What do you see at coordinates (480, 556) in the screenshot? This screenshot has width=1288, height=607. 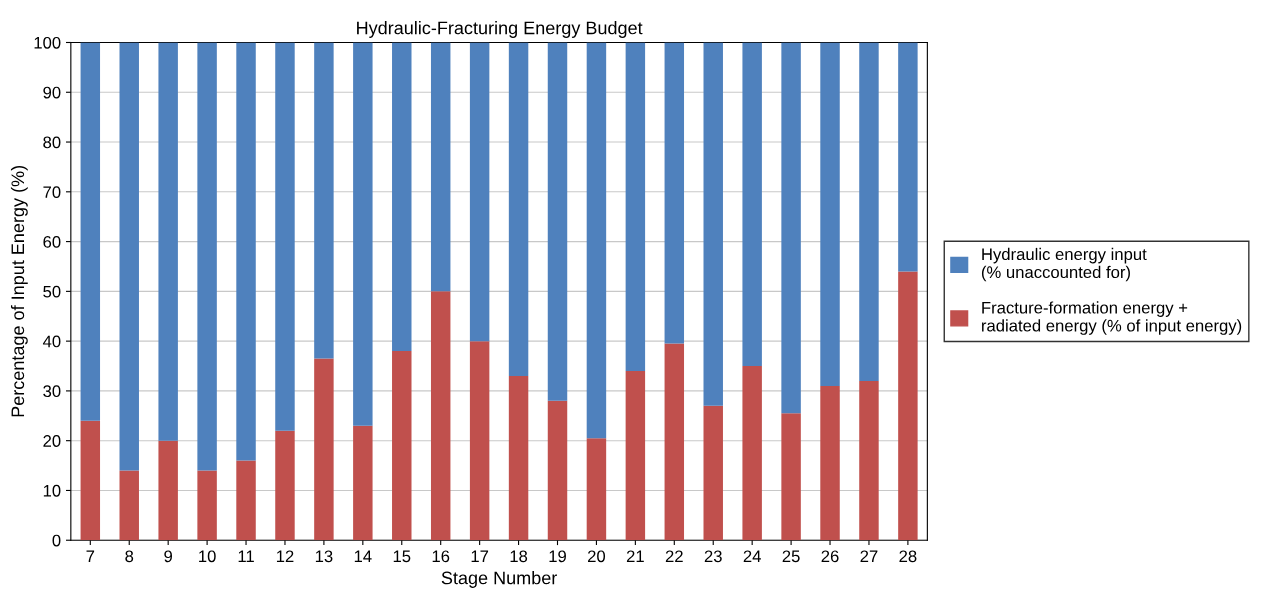 I see `x-tick-label: 17` at bounding box center [480, 556].